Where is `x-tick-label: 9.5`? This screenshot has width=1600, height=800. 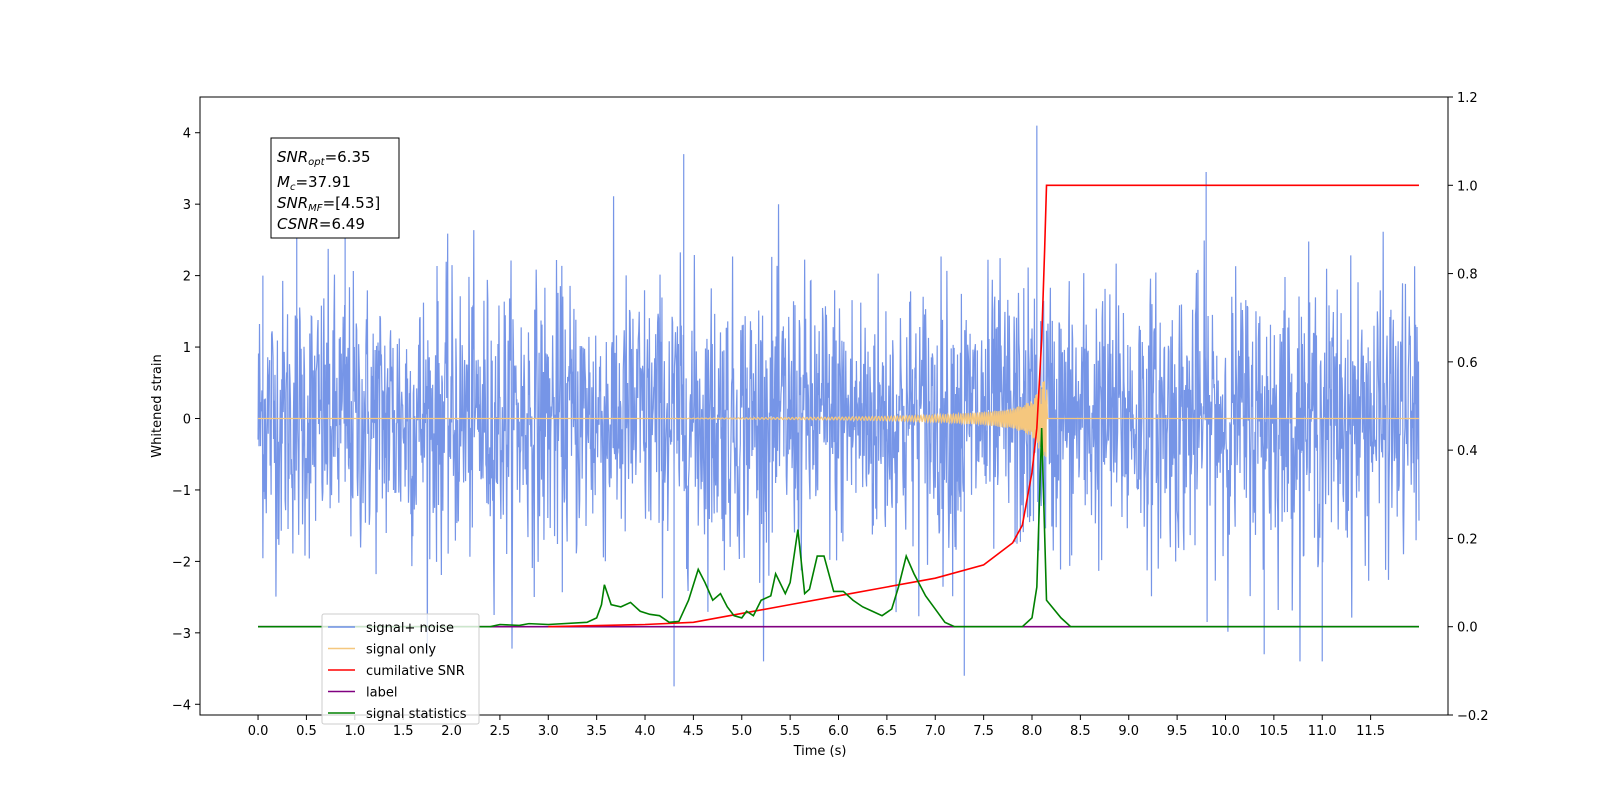
x-tick-label: 9.5 is located at coordinates (1177, 731).